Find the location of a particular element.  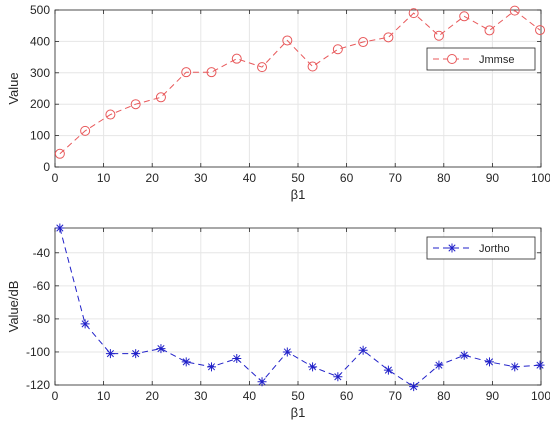

legend: Jmmse is located at coordinates (481, 59).